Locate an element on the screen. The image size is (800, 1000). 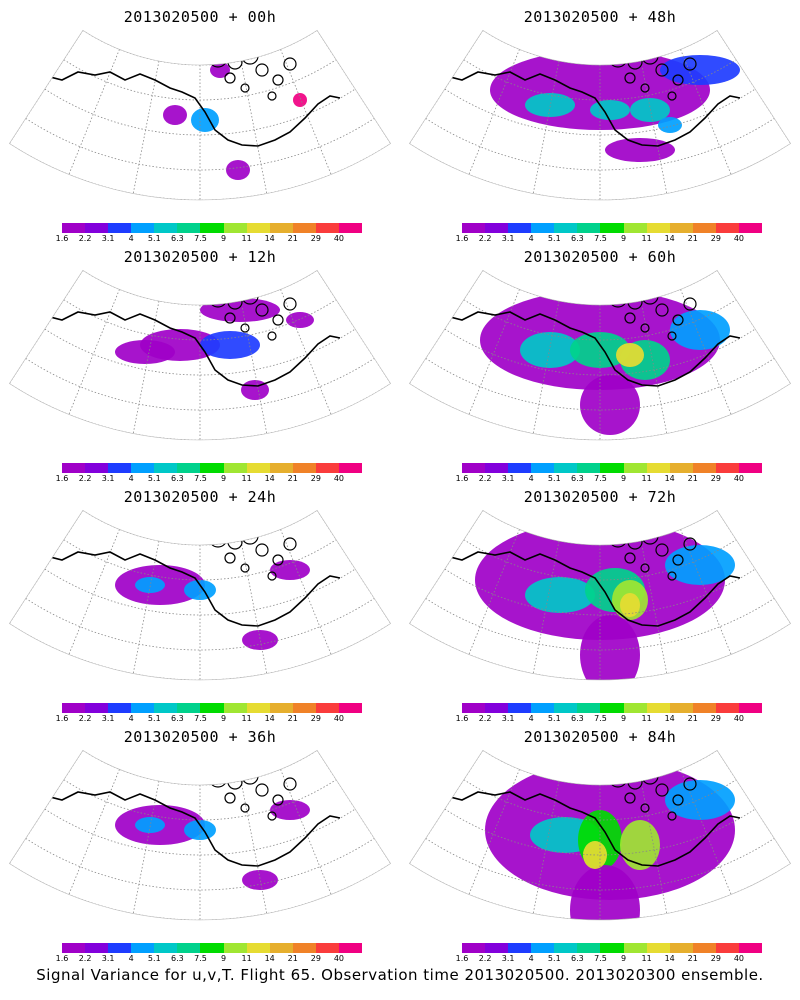
colorbar-tick-label: 29 is located at coordinates (715, 238).